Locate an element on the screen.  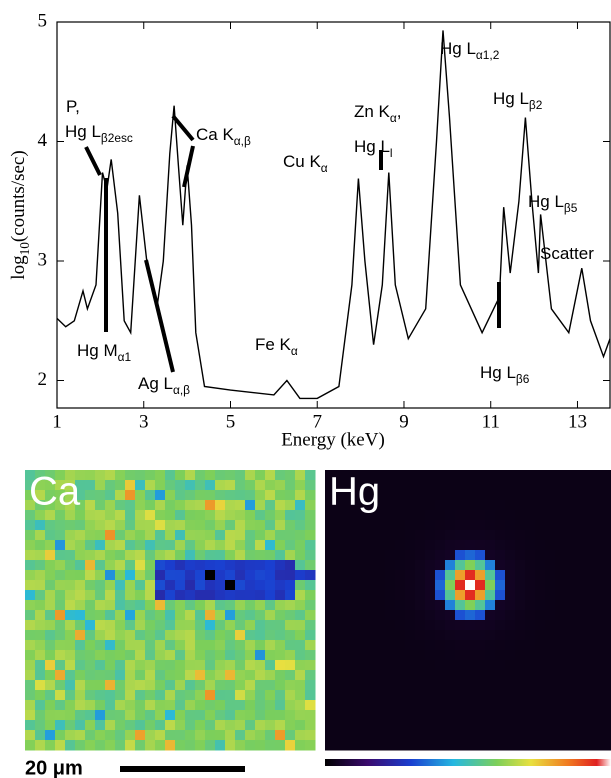
annotation: Ca Kα,β is located at coordinates (223, 136).